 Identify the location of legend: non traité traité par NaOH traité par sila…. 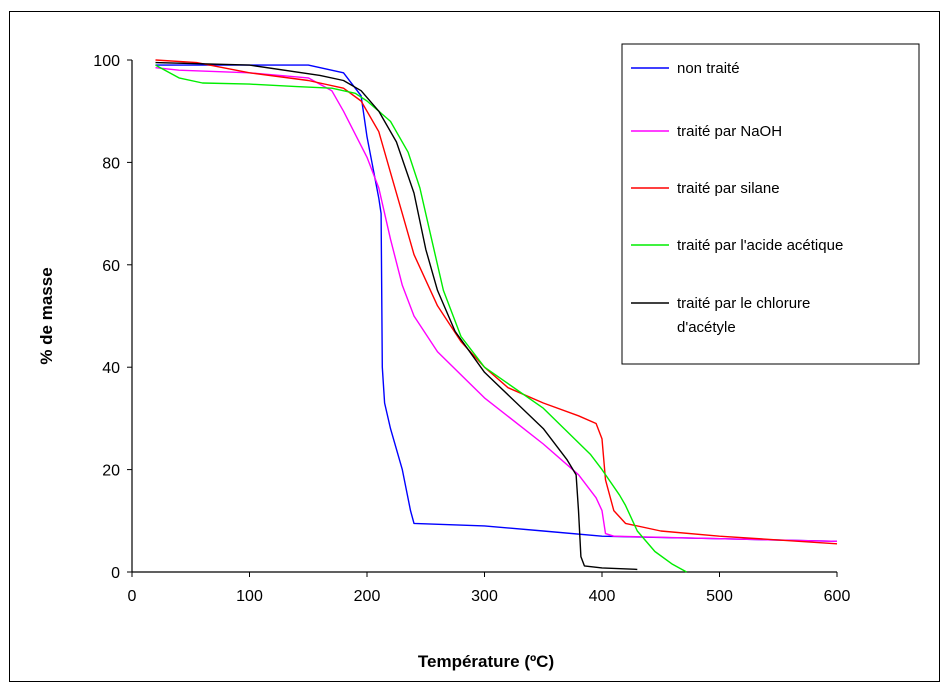
(770, 204).